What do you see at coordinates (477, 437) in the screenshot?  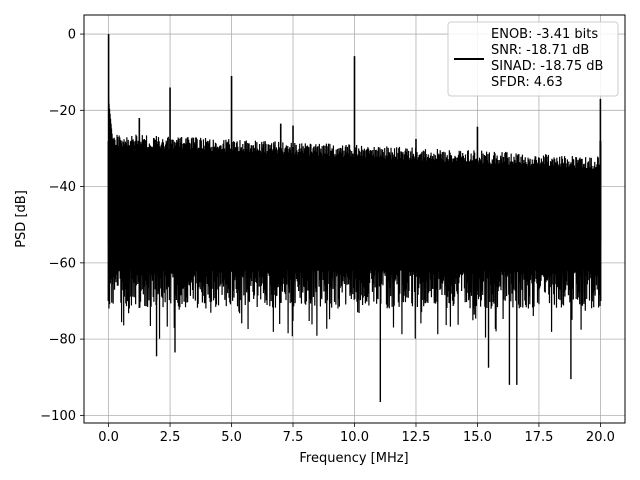 I see `x-tick-label: 15.0` at bounding box center [477, 437].